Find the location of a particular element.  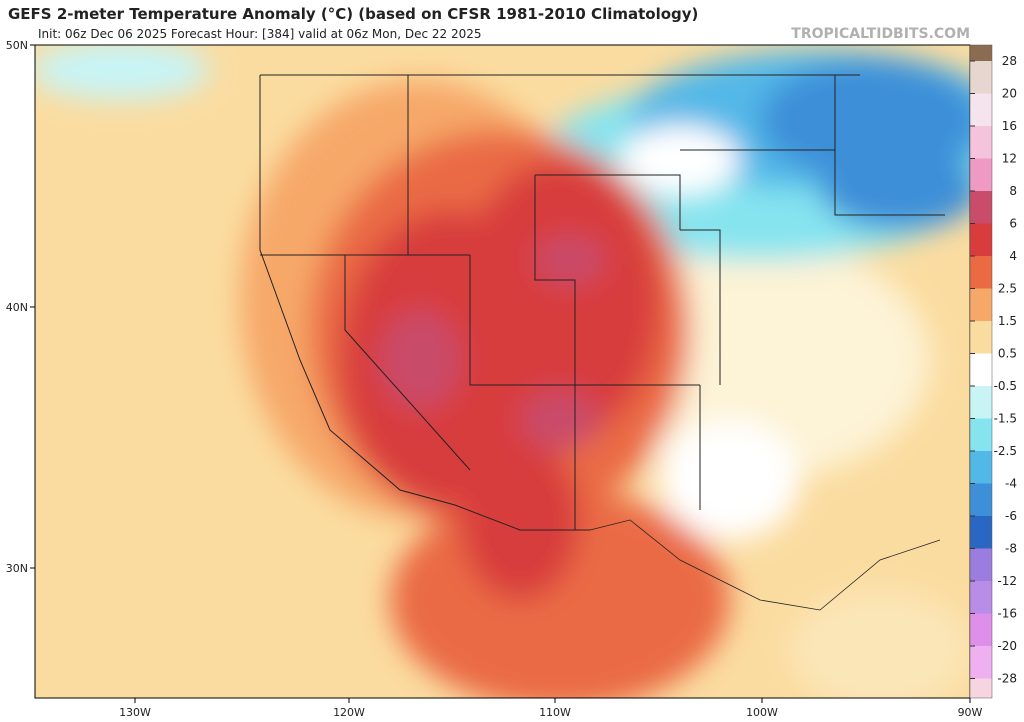

colorbar-label: -20 is located at coordinates (1007, 646).